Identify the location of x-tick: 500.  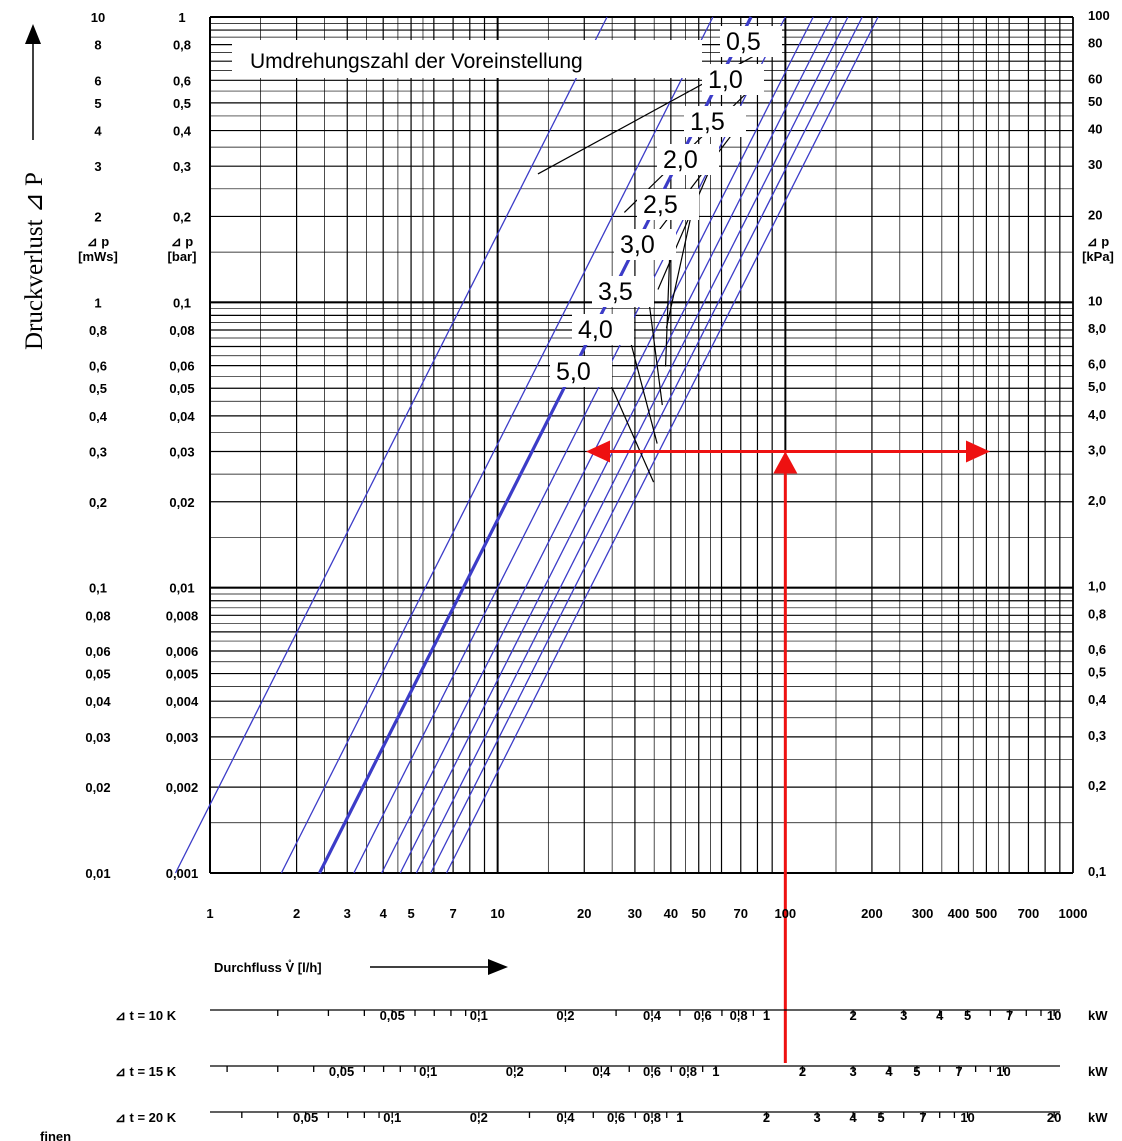
(987, 913).